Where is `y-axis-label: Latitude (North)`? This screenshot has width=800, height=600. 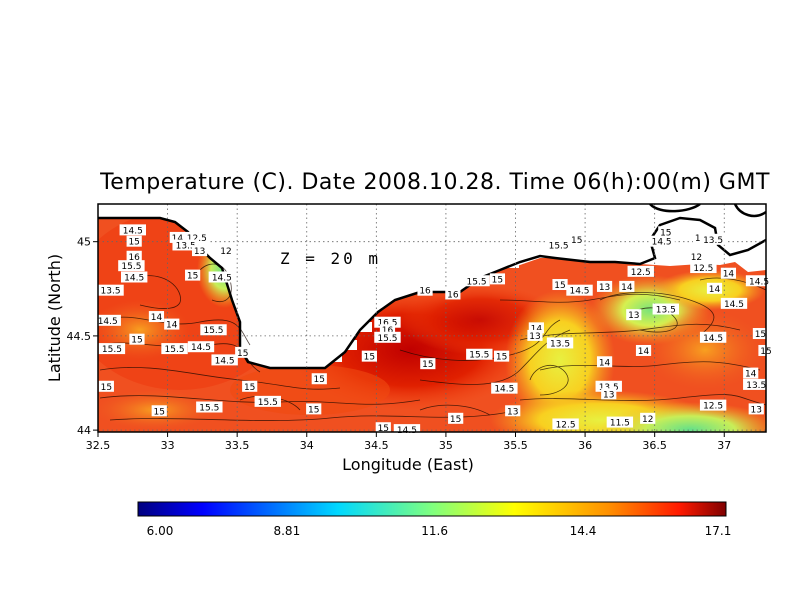 y-axis-label: Latitude (North) is located at coordinates (54, 318).